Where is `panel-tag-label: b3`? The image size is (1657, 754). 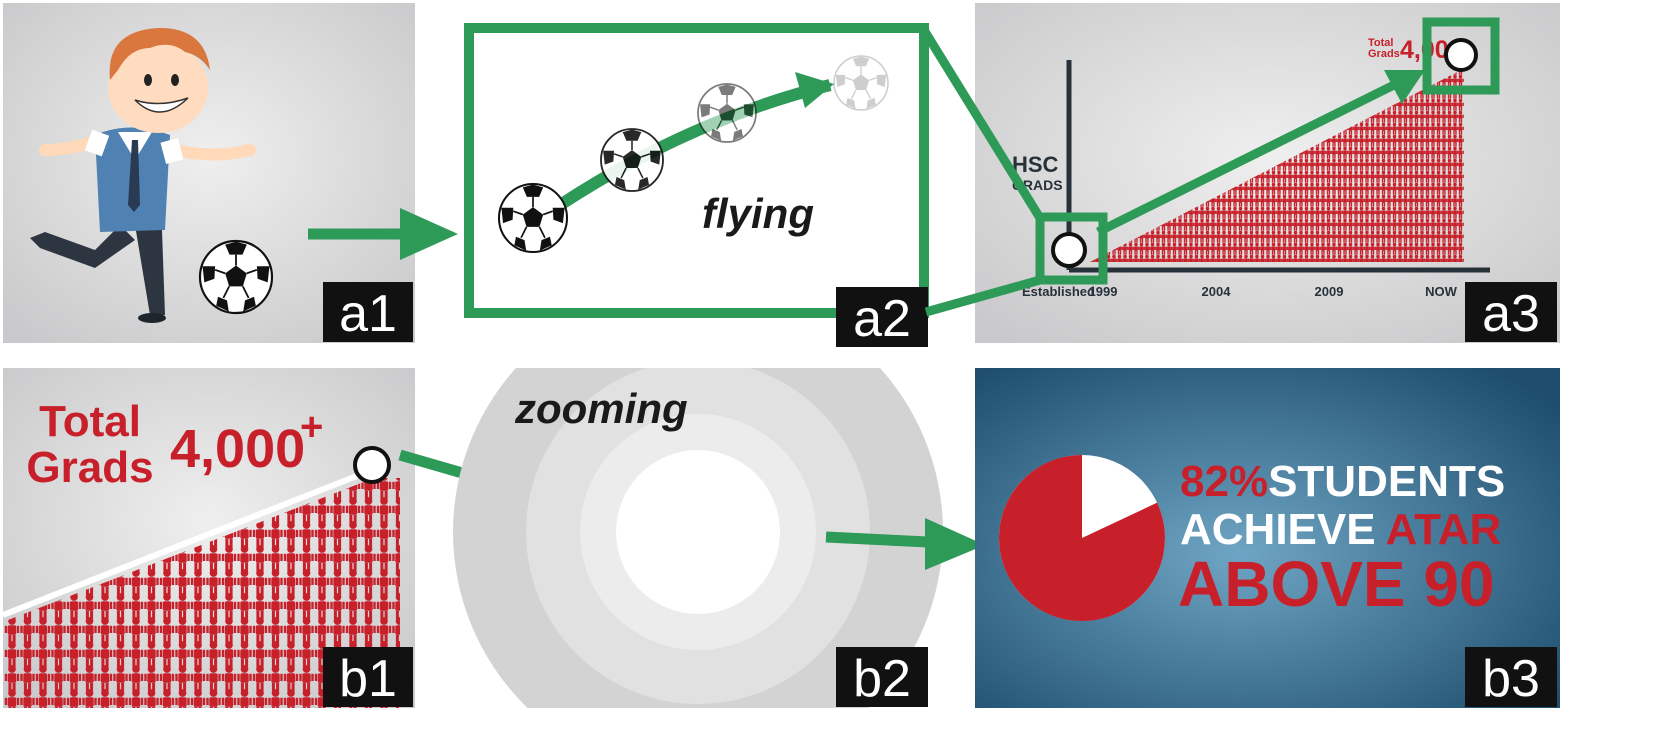 panel-tag-label: b3 is located at coordinates (1511, 679).